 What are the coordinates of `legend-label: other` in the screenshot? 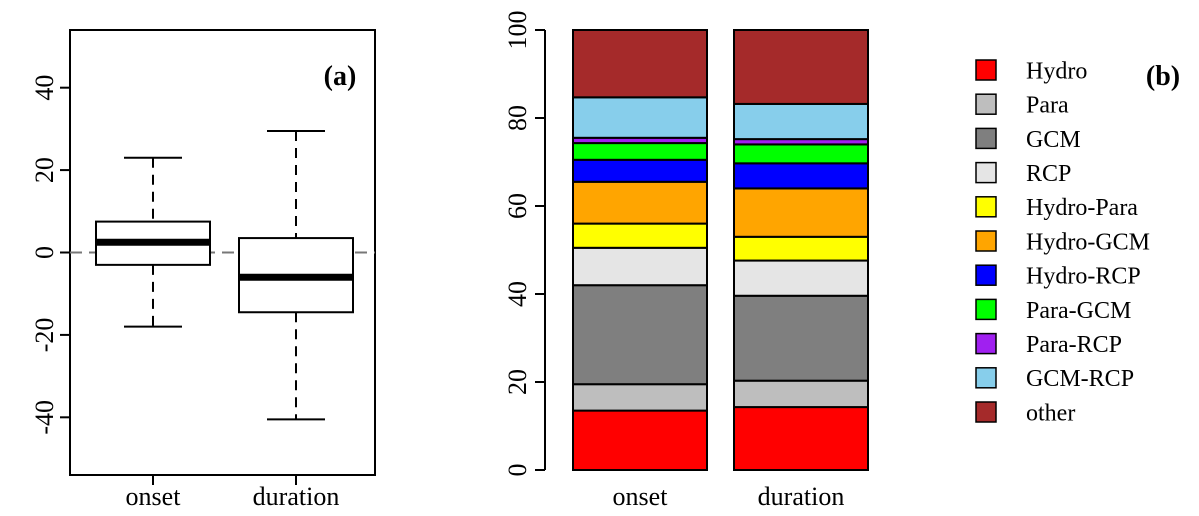 It's located at (1050, 413).